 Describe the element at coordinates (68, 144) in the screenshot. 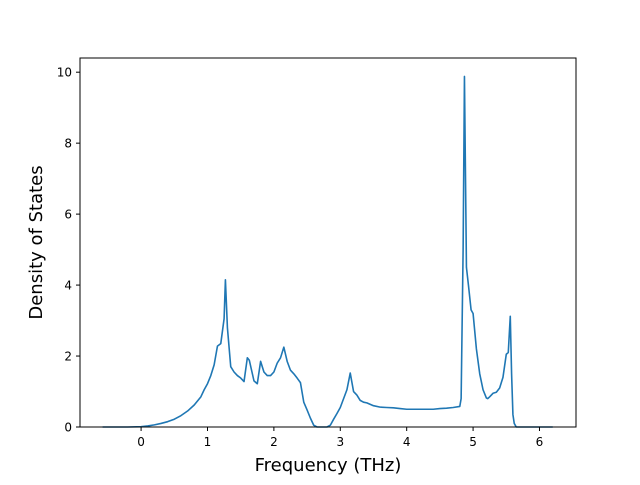

I see `y-tick-label: 8` at that location.